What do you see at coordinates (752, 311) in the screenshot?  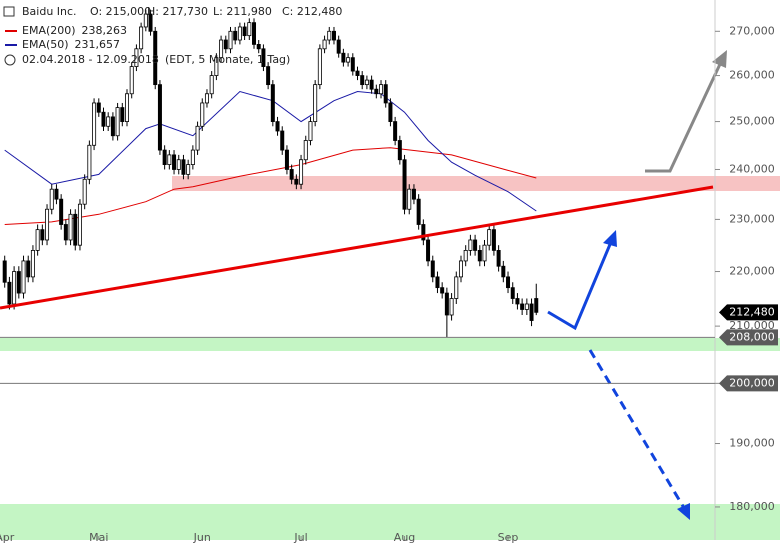 I see `price-label: 212,480` at bounding box center [752, 311].